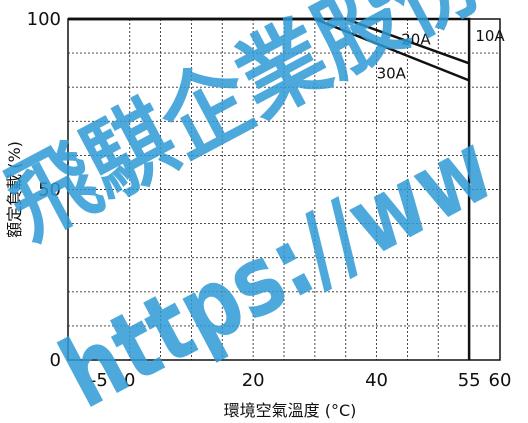  I want to click on x-tick-label: 60, so click(500, 380).